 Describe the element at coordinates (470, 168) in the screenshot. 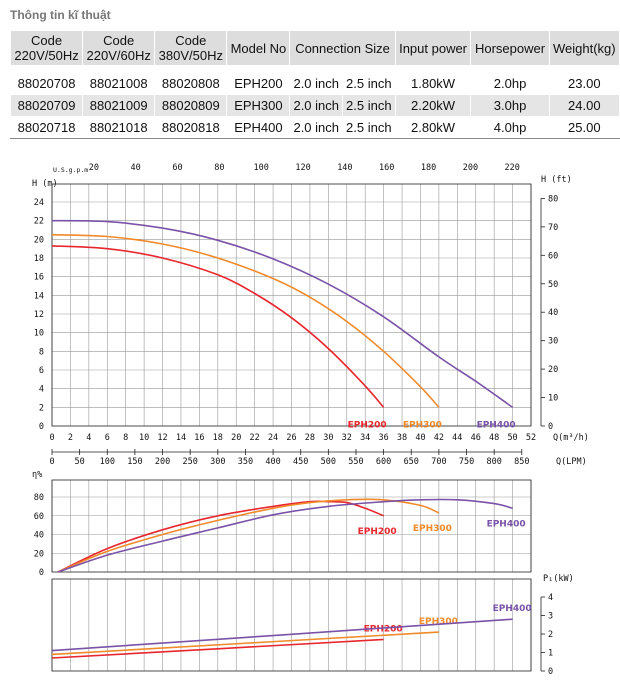

I see `top-tick-label: 200` at that location.